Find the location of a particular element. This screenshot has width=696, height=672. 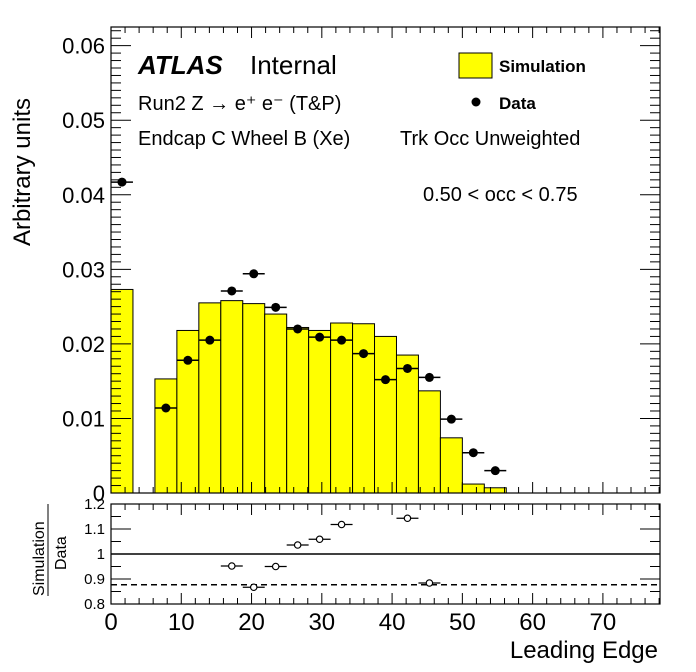

x-tick-label: 50 is located at coordinates (462, 622).